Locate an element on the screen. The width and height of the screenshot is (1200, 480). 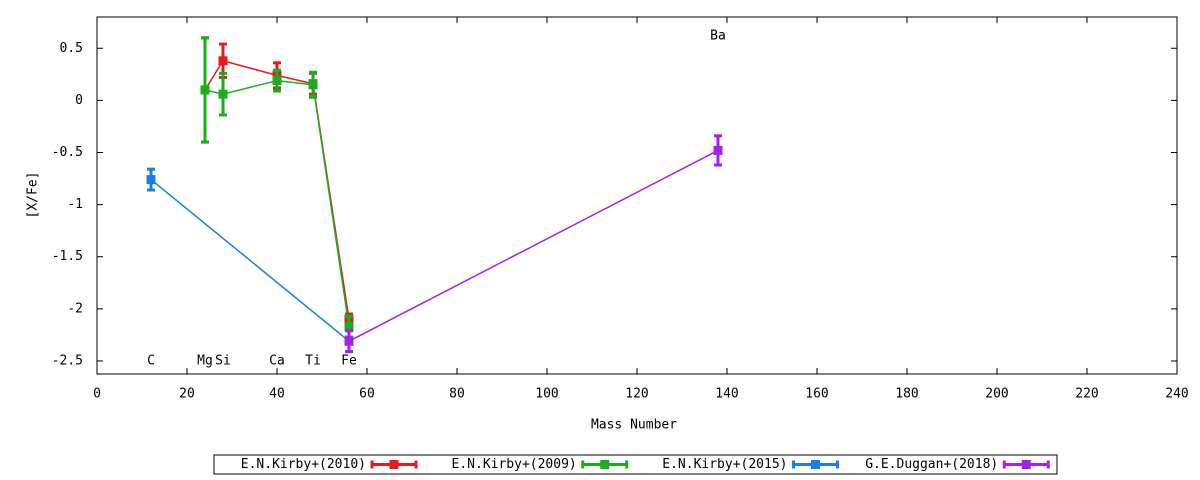
y-tick-label: -2 is located at coordinates (75, 308).